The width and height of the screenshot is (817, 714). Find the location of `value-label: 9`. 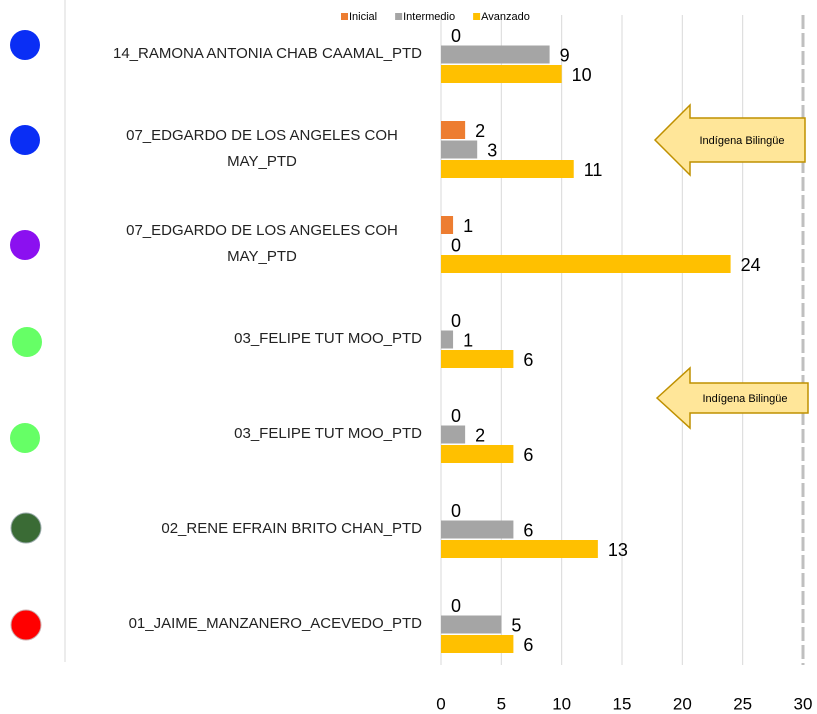

value-label: 9 is located at coordinates (565, 55).